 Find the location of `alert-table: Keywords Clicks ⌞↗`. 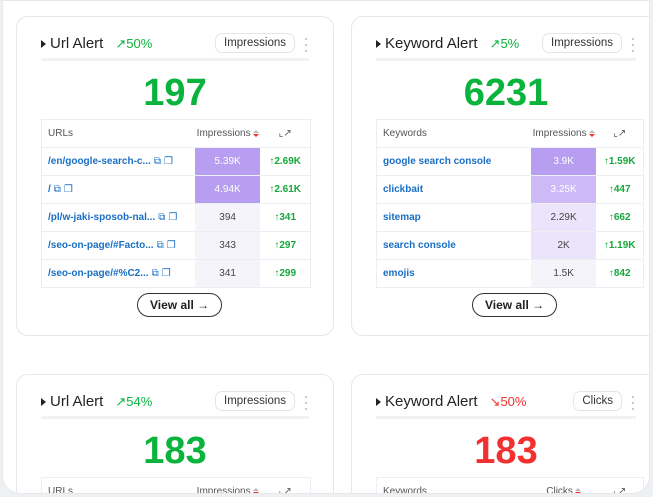

alert-table: Keywords Clicks ⌞↗ is located at coordinates (510, 485).